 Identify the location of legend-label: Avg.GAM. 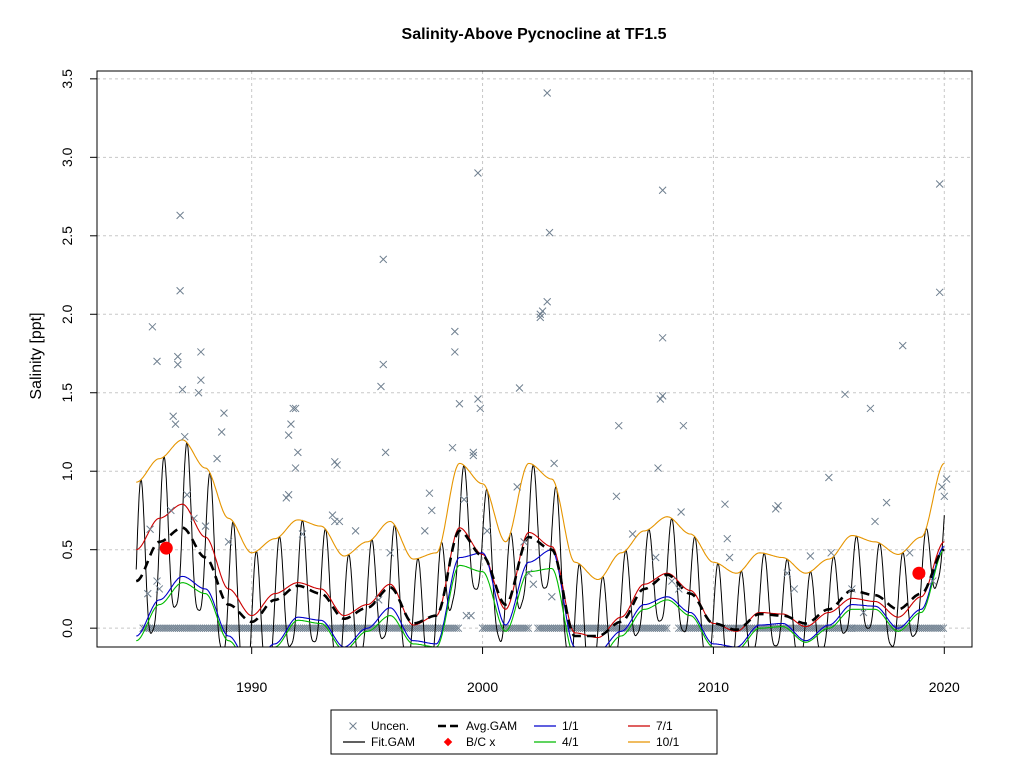
(491, 726).